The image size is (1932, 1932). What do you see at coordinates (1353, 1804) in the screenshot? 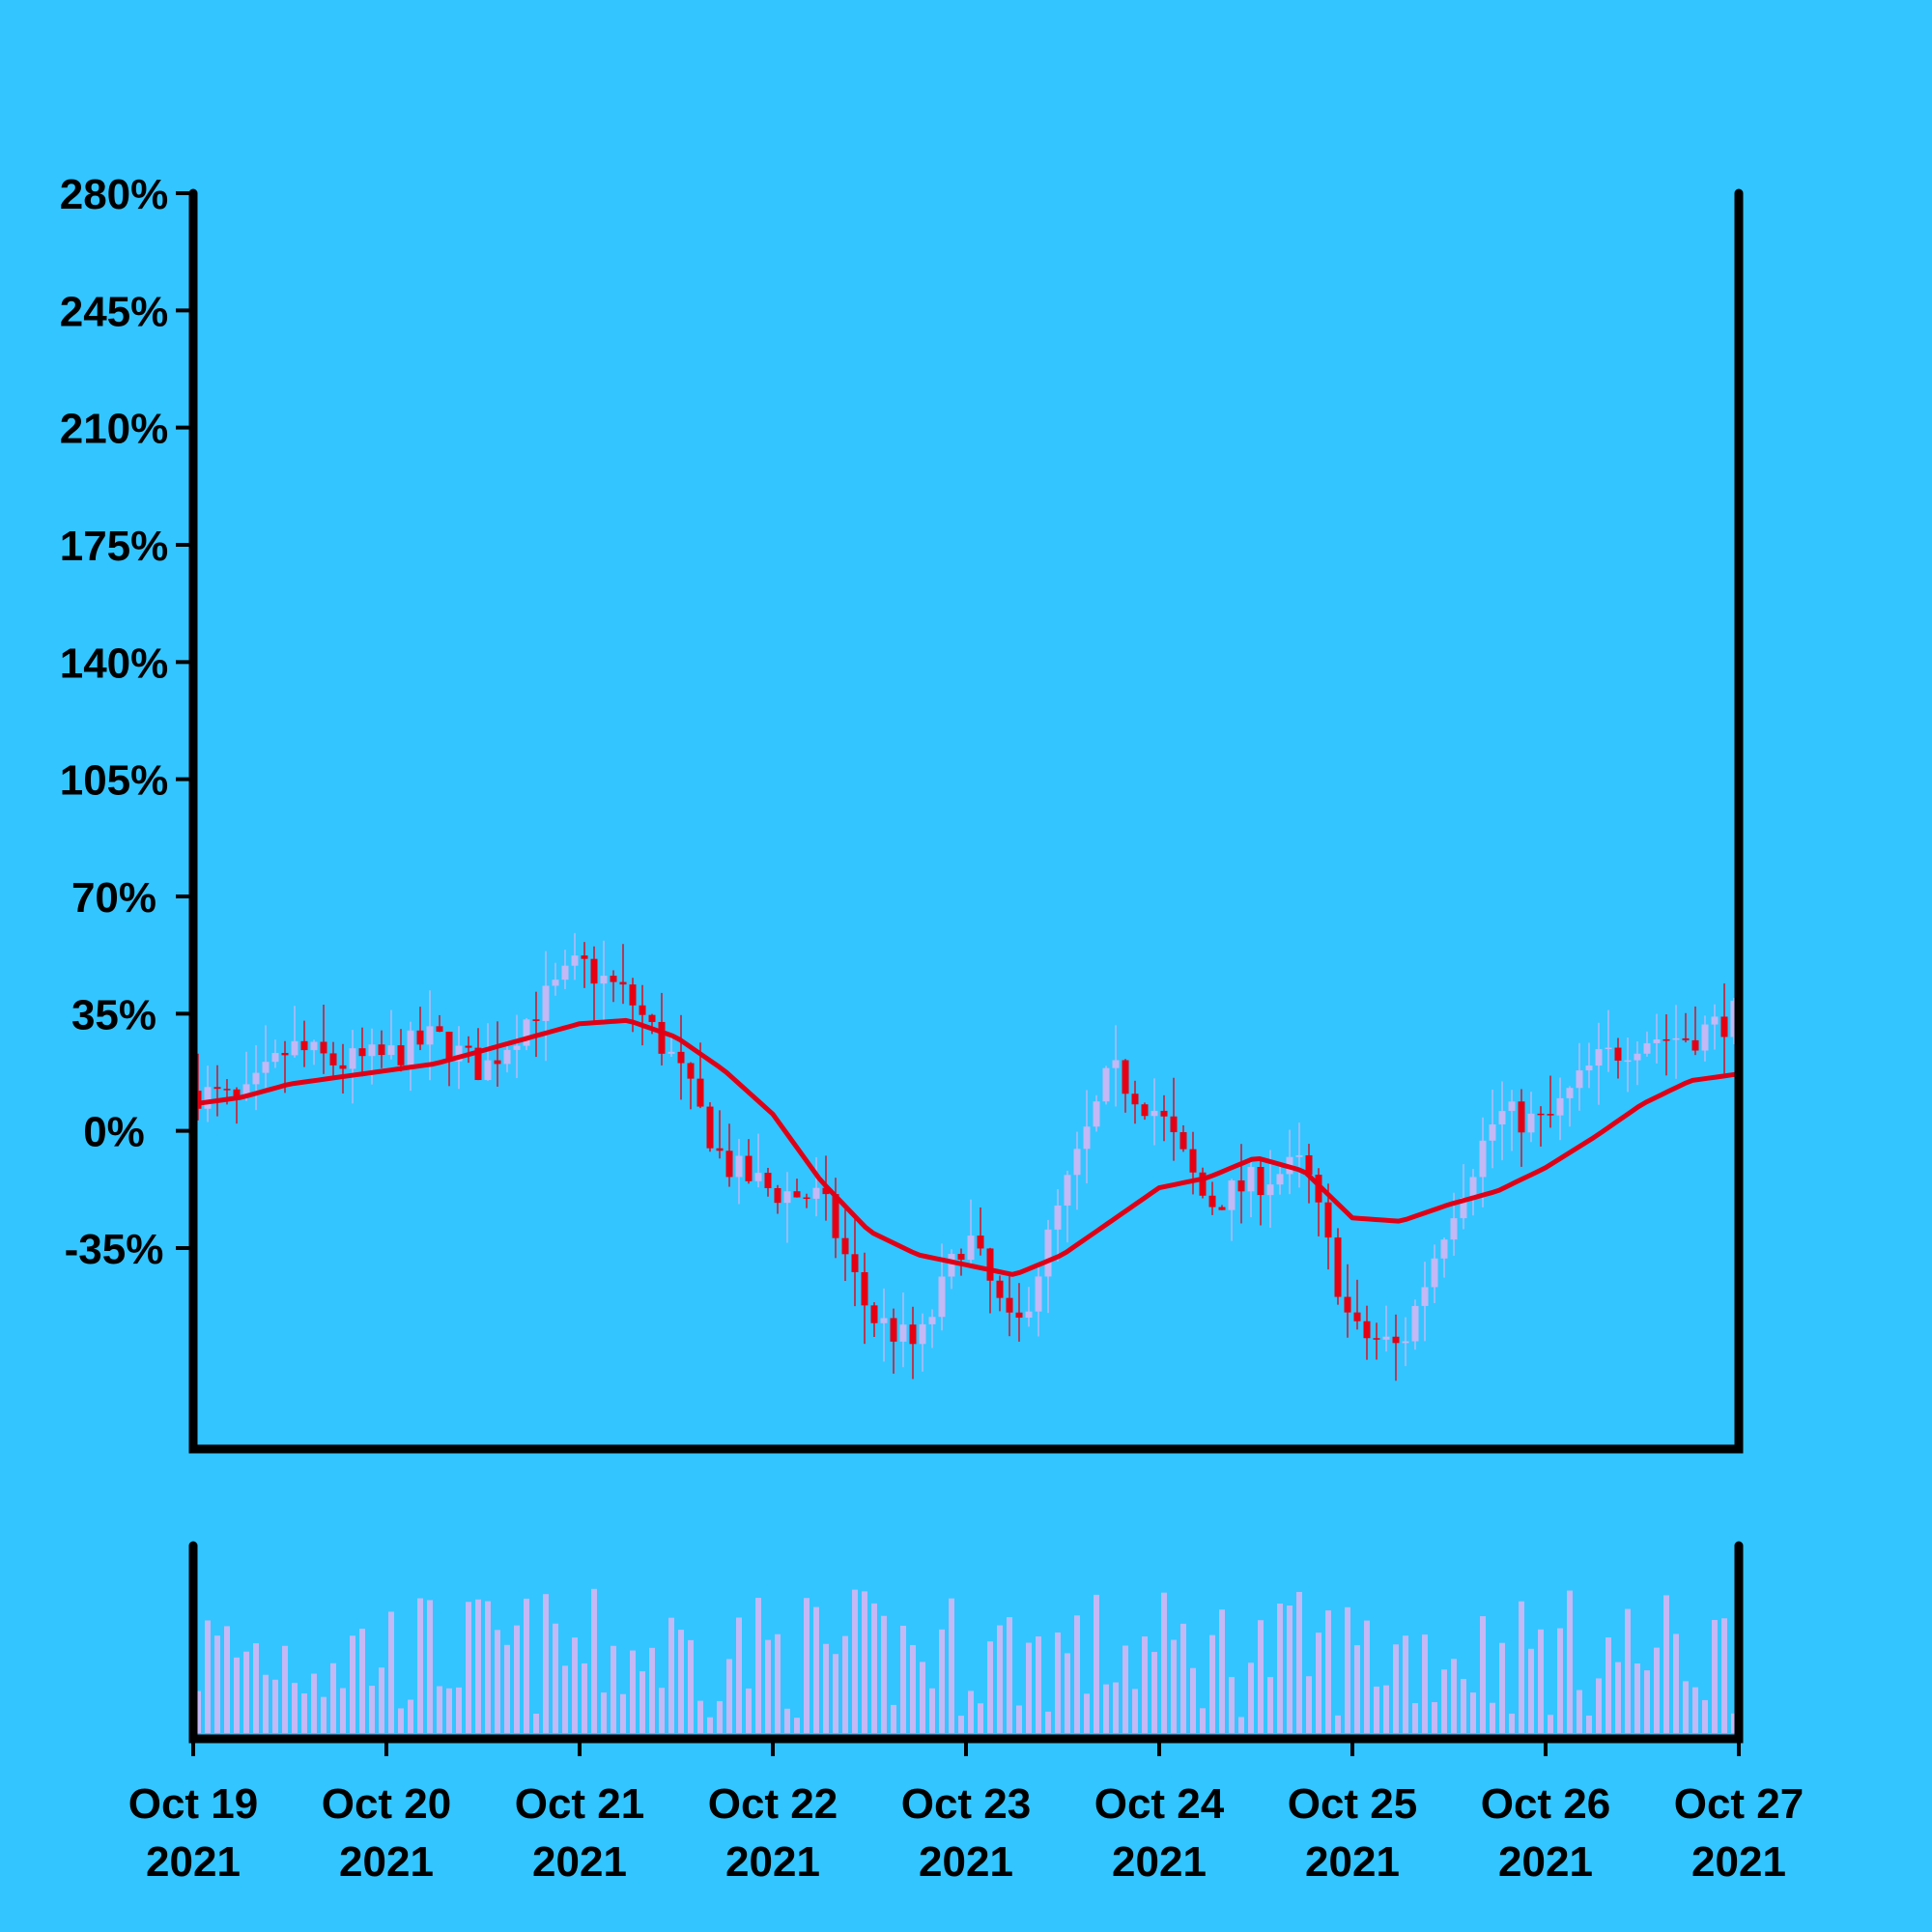
I see `x-tick-label: Oct 25` at bounding box center [1353, 1804].